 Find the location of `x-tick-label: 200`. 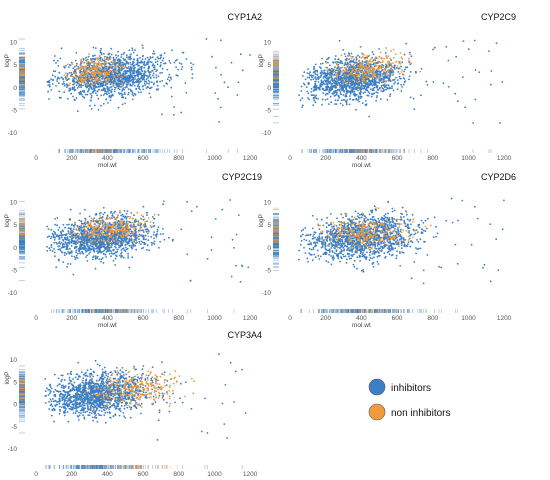

x-tick-label: 200 is located at coordinates (71, 318).